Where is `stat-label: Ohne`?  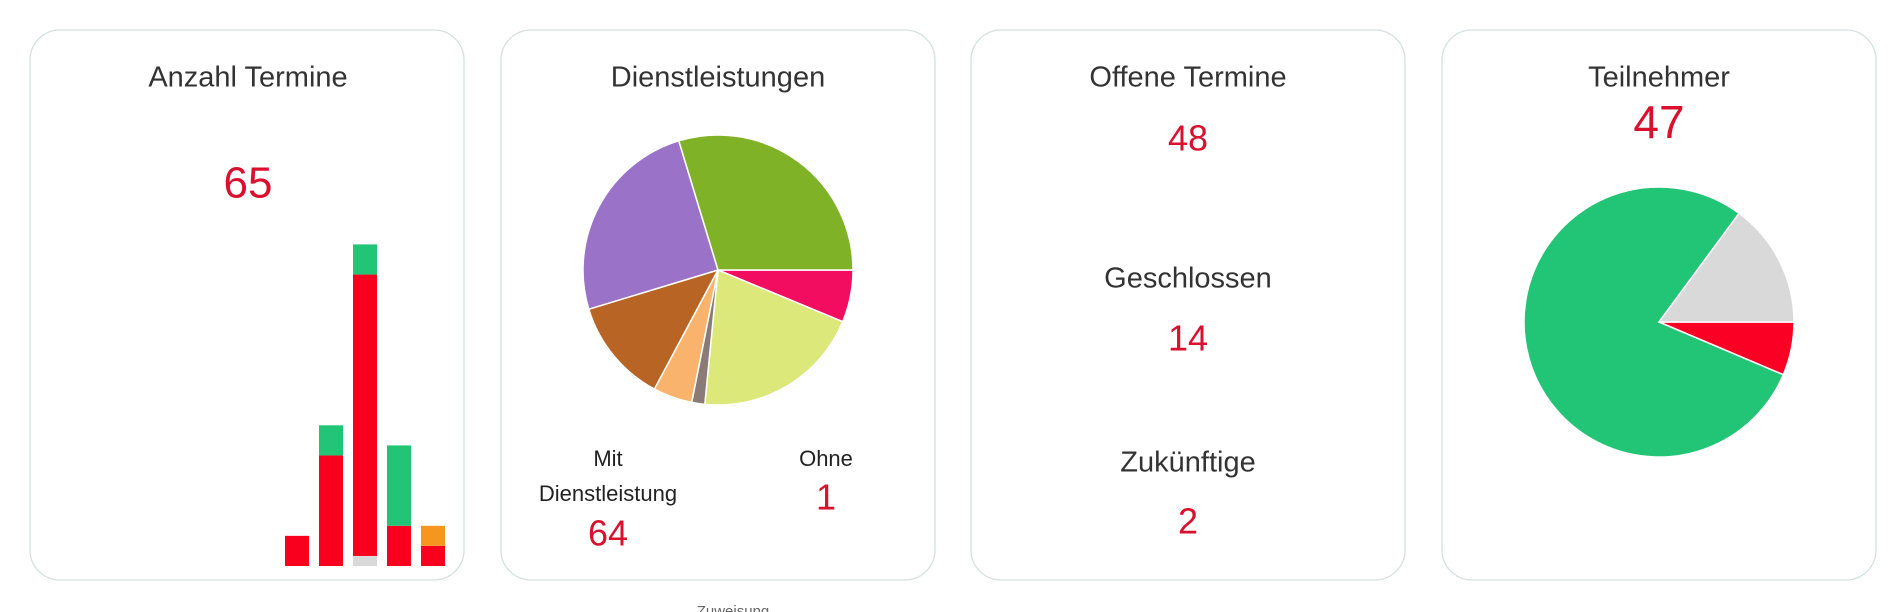
stat-label: Ohne is located at coordinates (826, 458).